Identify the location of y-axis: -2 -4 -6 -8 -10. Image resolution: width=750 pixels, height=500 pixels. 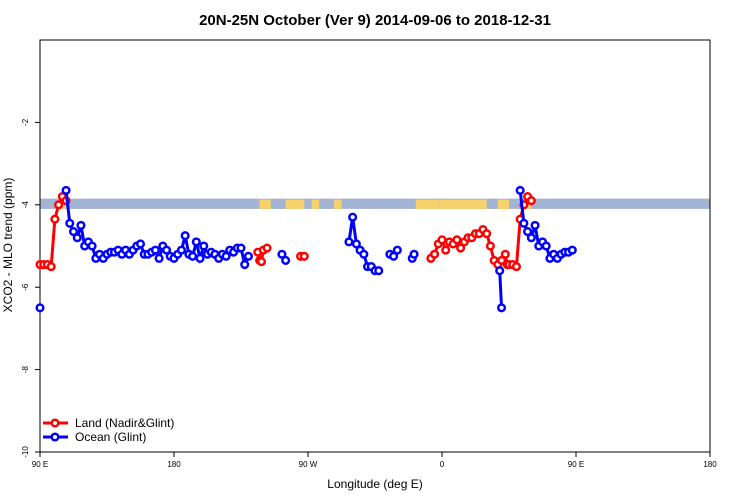
(30, 288).